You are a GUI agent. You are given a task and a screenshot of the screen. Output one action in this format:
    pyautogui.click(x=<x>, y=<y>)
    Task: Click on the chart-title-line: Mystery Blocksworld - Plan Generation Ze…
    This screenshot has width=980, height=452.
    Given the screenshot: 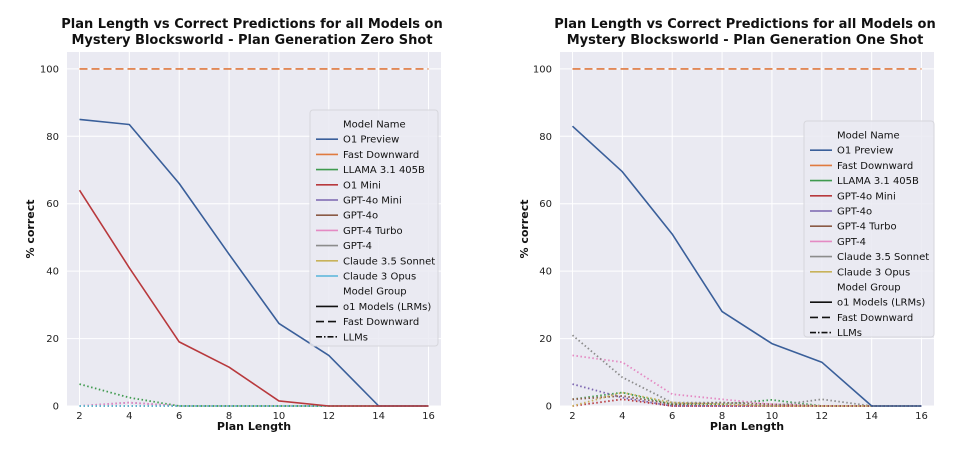 What is the action you would take?
    pyautogui.click(x=251, y=40)
    